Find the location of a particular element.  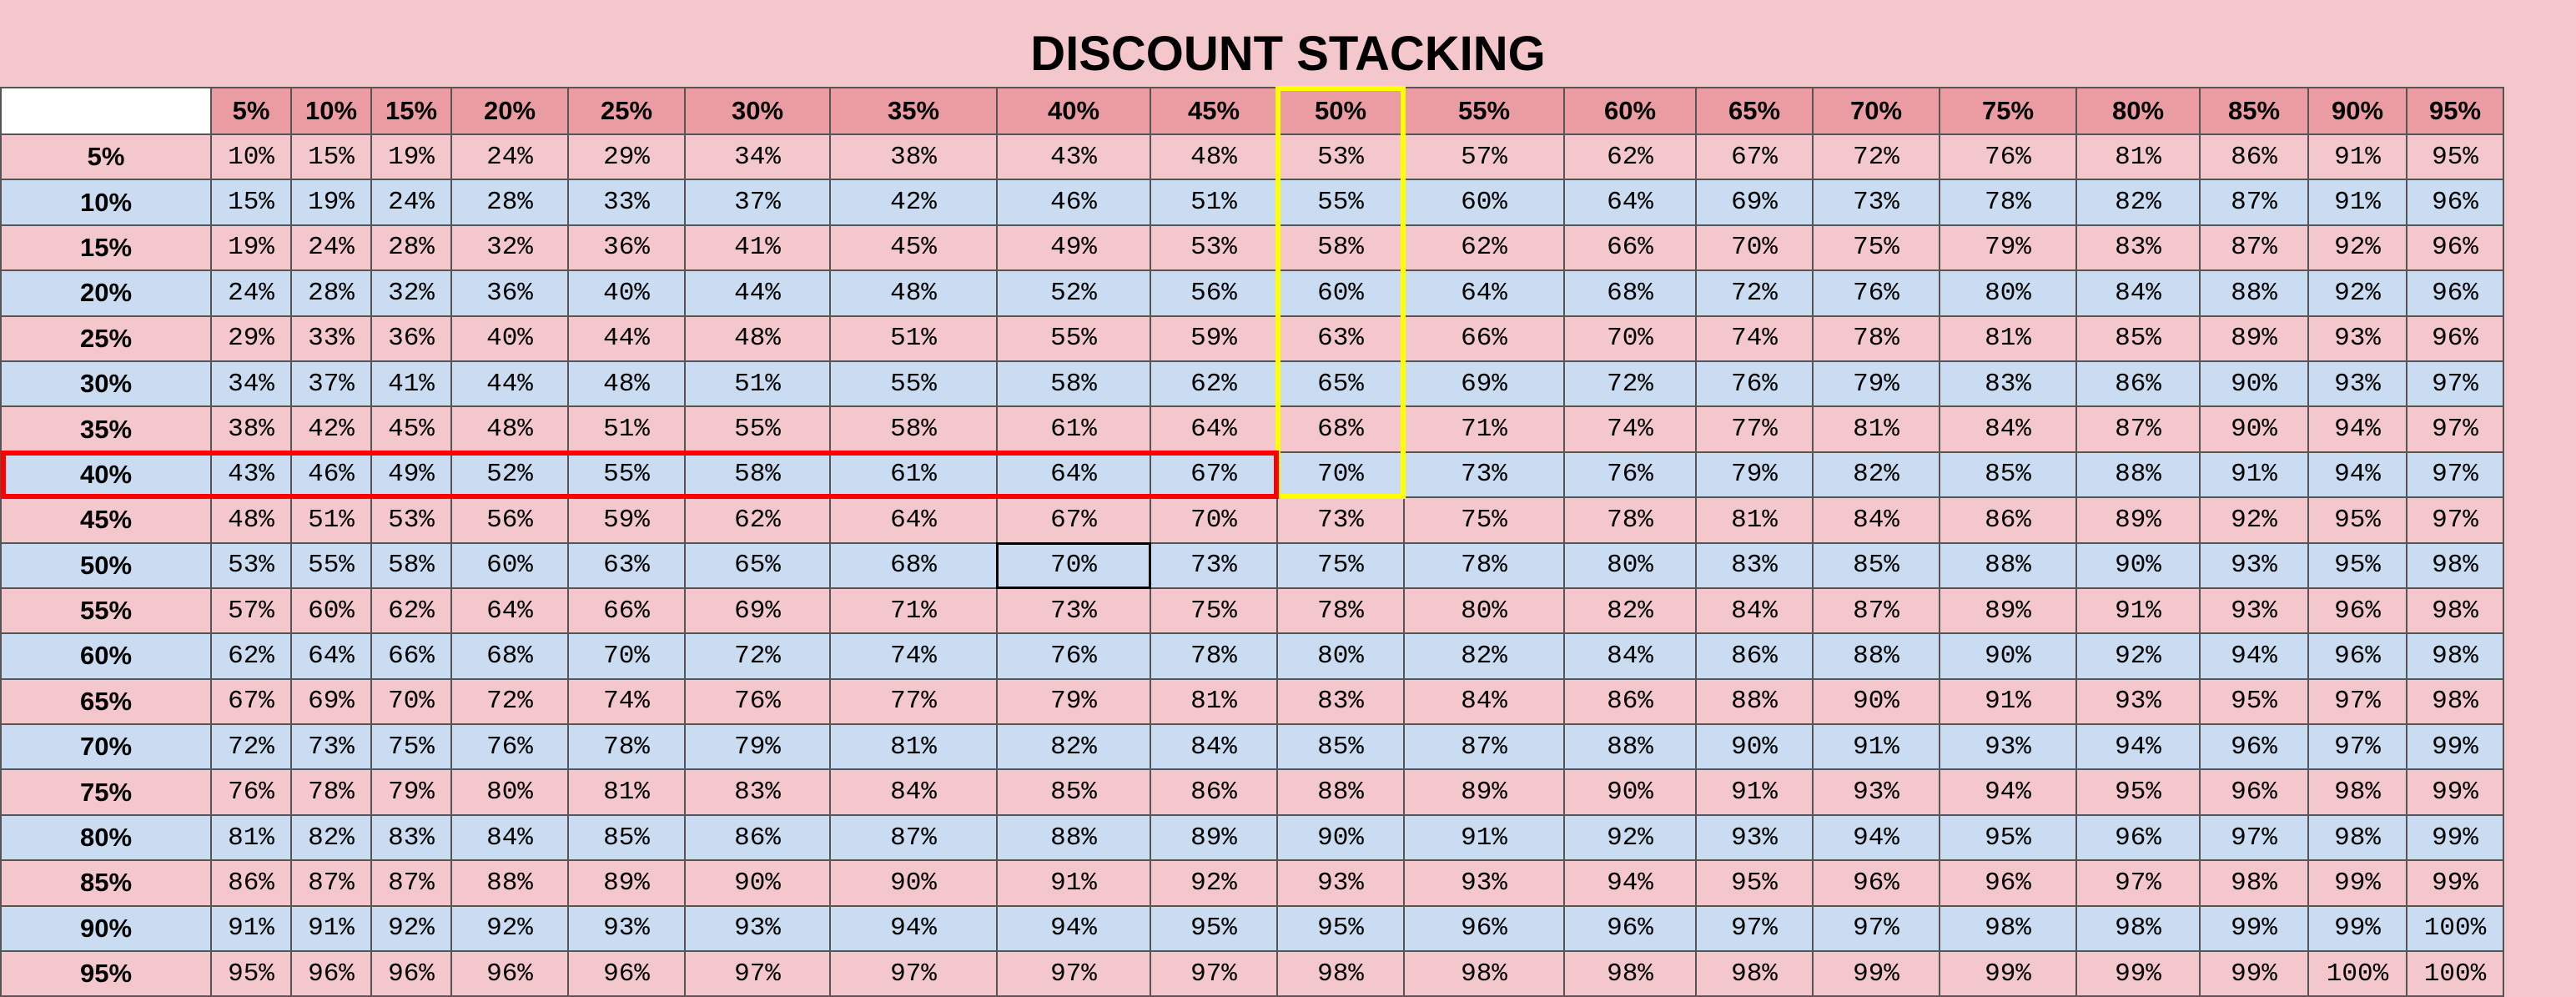

table-cell: 100% is located at coordinates (2455, 928).